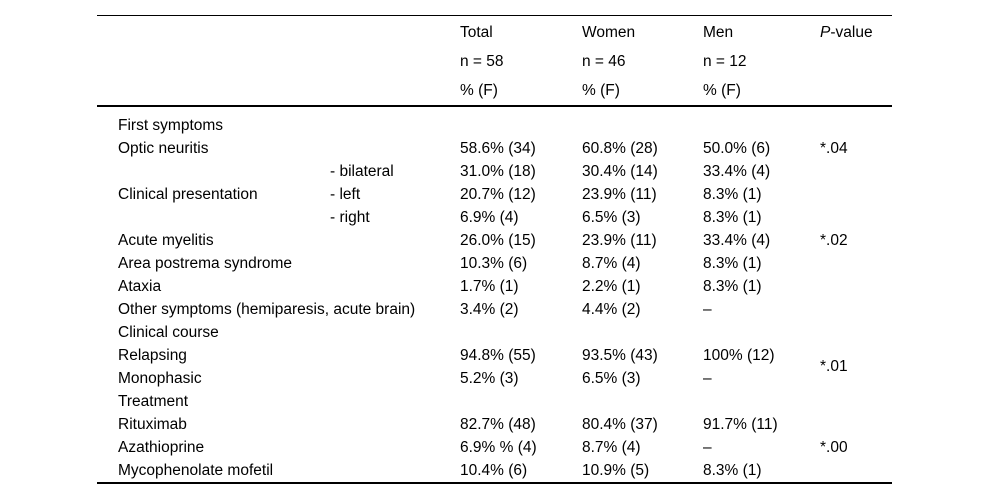  Describe the element at coordinates (152, 355) in the screenshot. I see `cell-label: Relapsing` at that location.